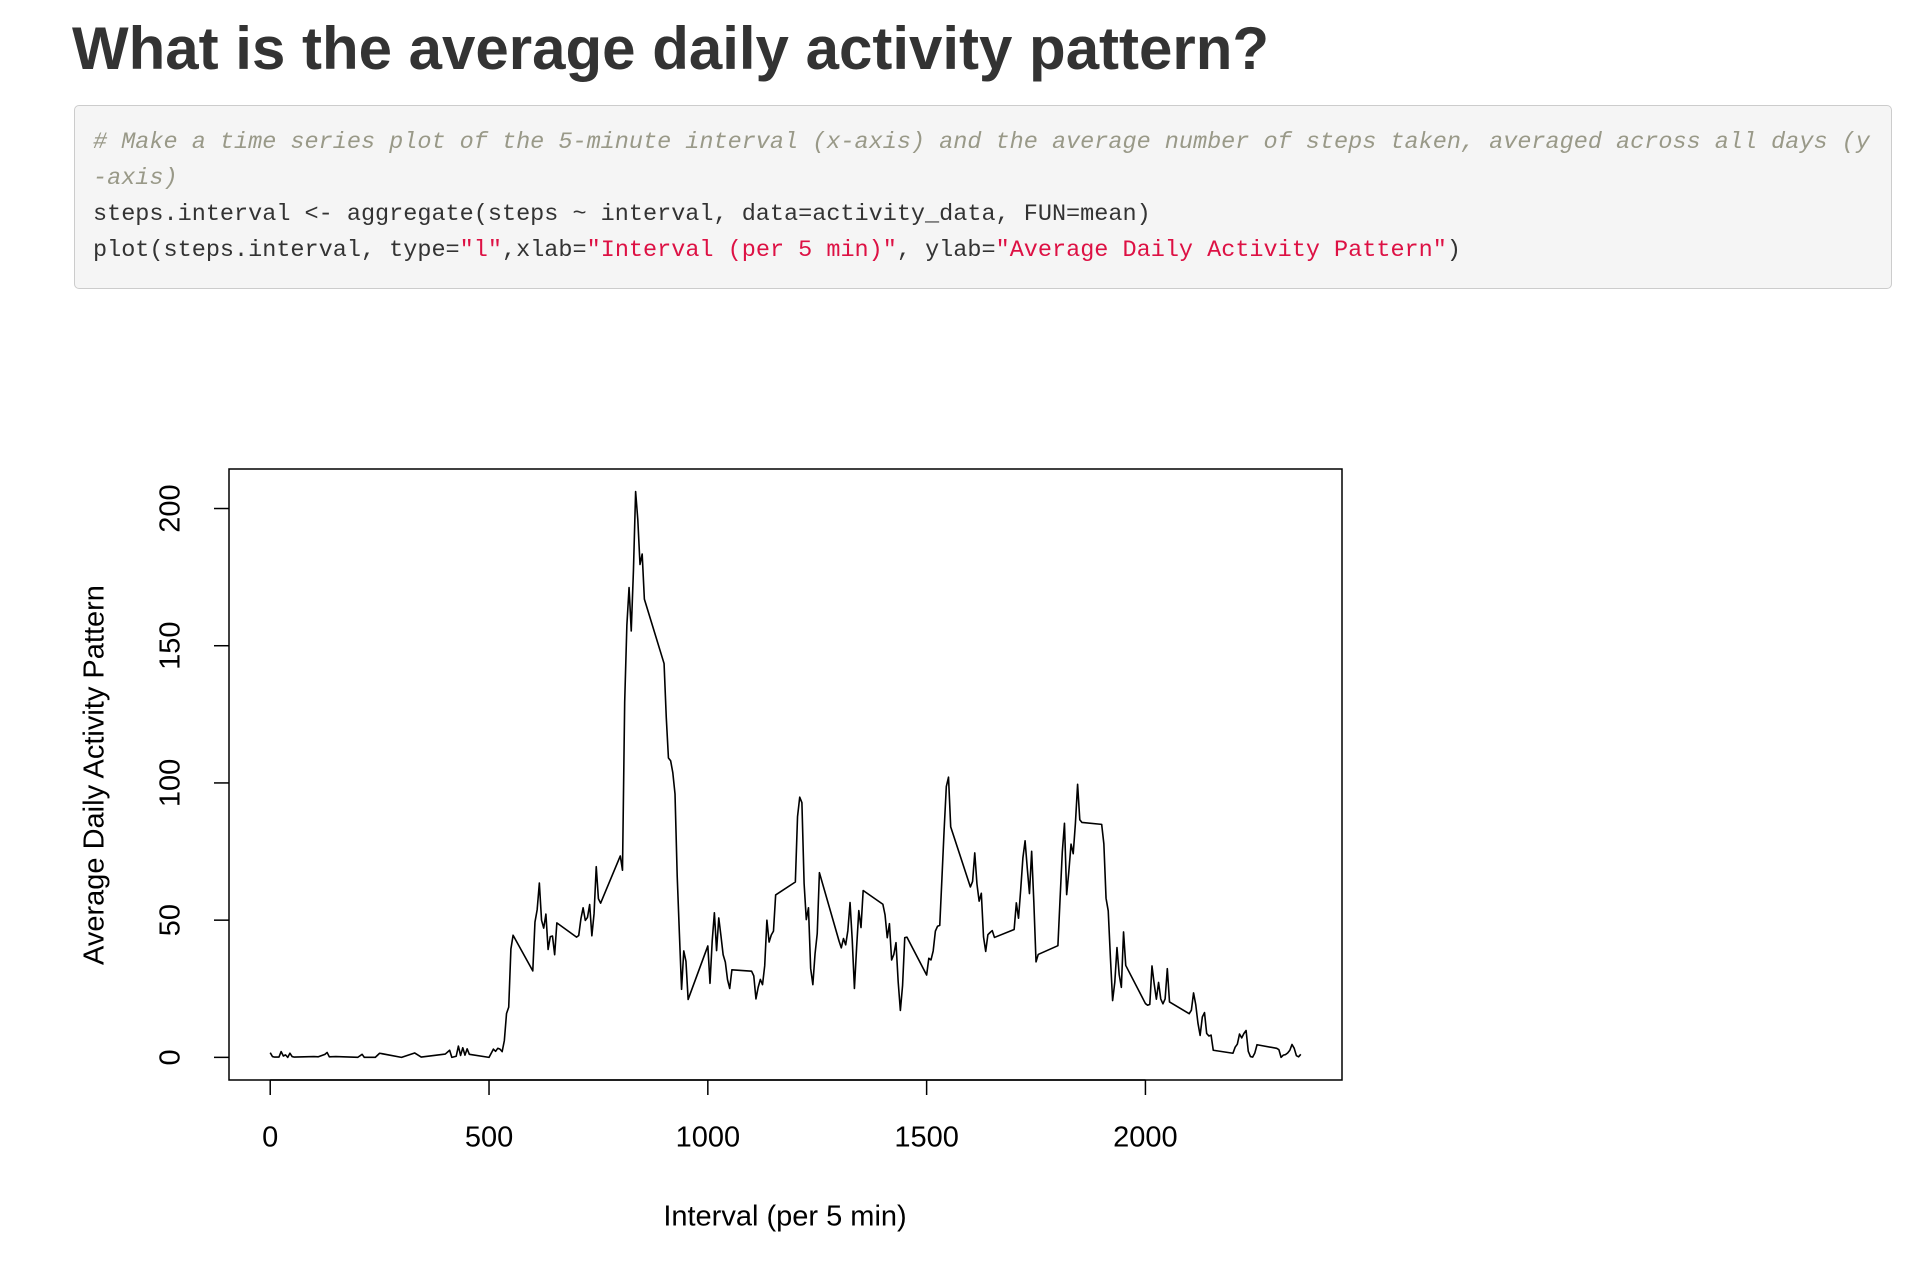 The width and height of the screenshot is (1914, 1280). What do you see at coordinates (1145, 1138) in the screenshot?
I see `x-tick-label: 2000` at bounding box center [1145, 1138].